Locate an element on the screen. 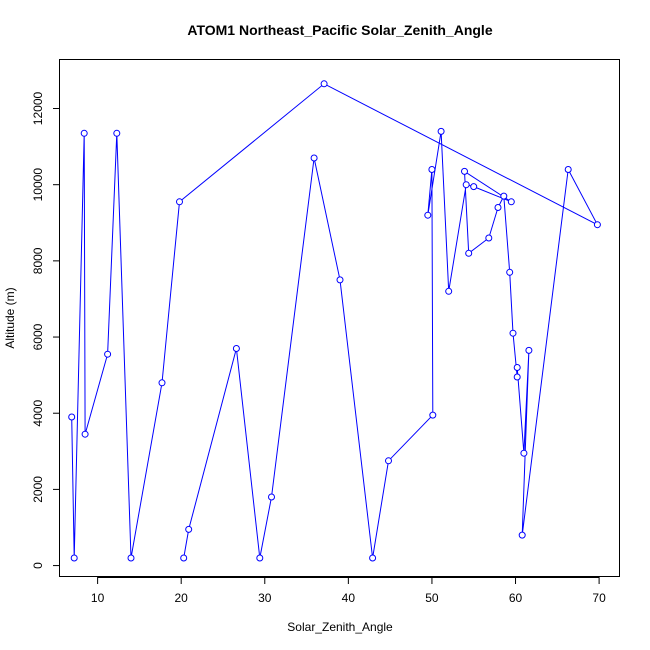  y-tick-label: 2000 is located at coordinates (38, 489).